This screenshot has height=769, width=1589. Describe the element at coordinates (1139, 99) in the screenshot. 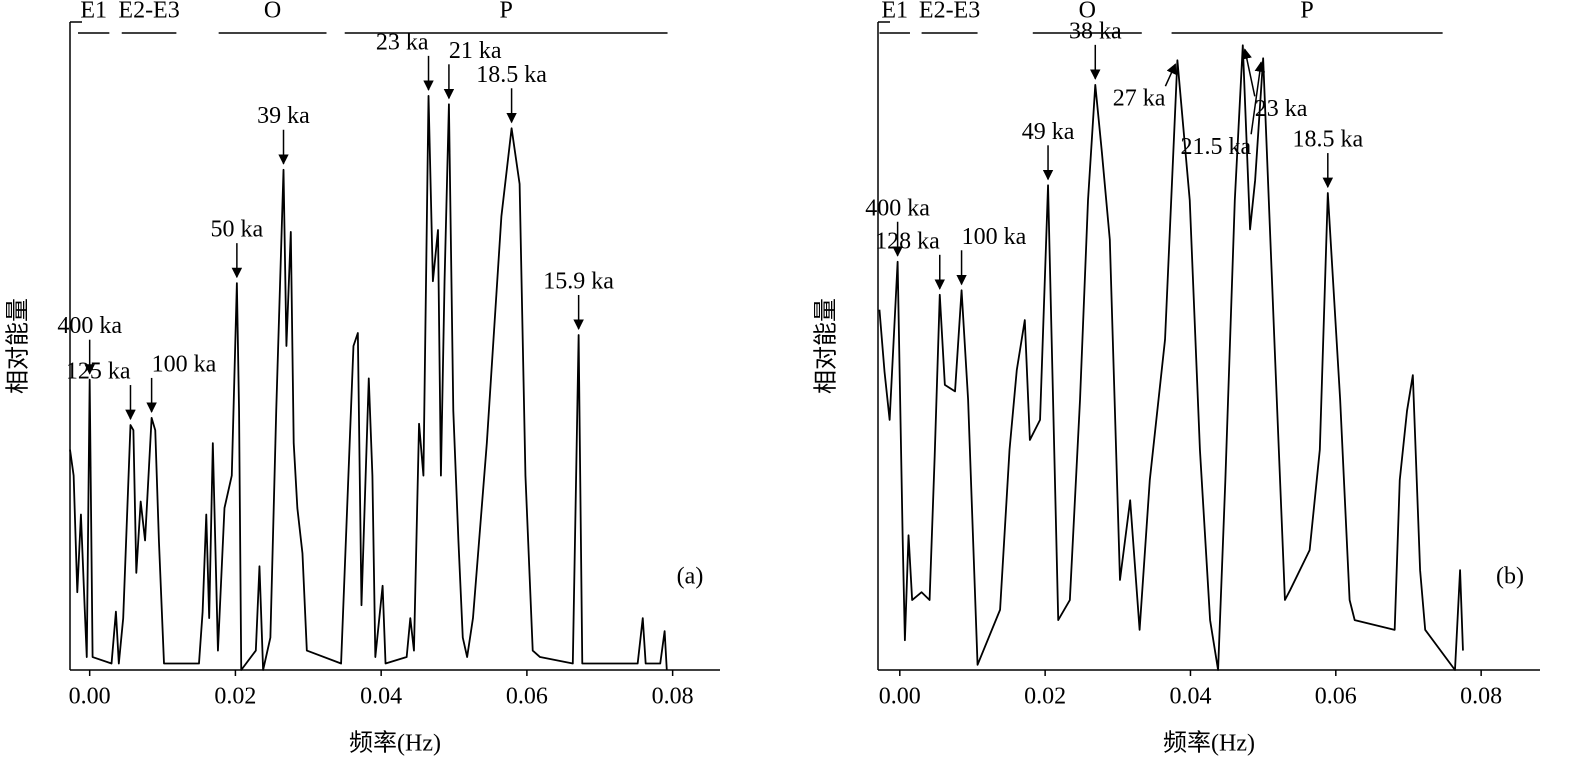

I see `annotation: 27 ka` at that location.